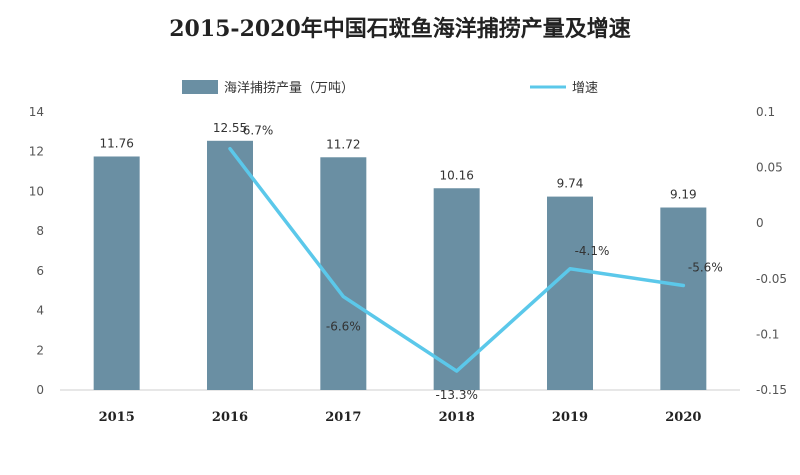  I want to click on y-right-tick-label: 0.1, so click(765, 112).